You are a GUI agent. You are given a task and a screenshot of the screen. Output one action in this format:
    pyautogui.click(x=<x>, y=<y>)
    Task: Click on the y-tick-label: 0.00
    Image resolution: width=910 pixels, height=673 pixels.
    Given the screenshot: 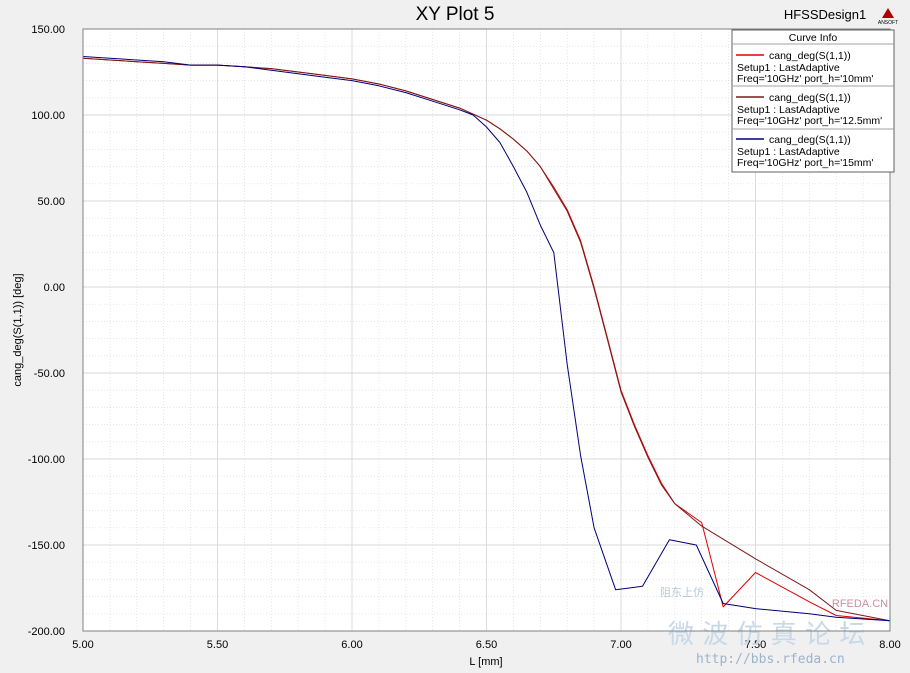 What is the action you would take?
    pyautogui.click(x=54, y=288)
    